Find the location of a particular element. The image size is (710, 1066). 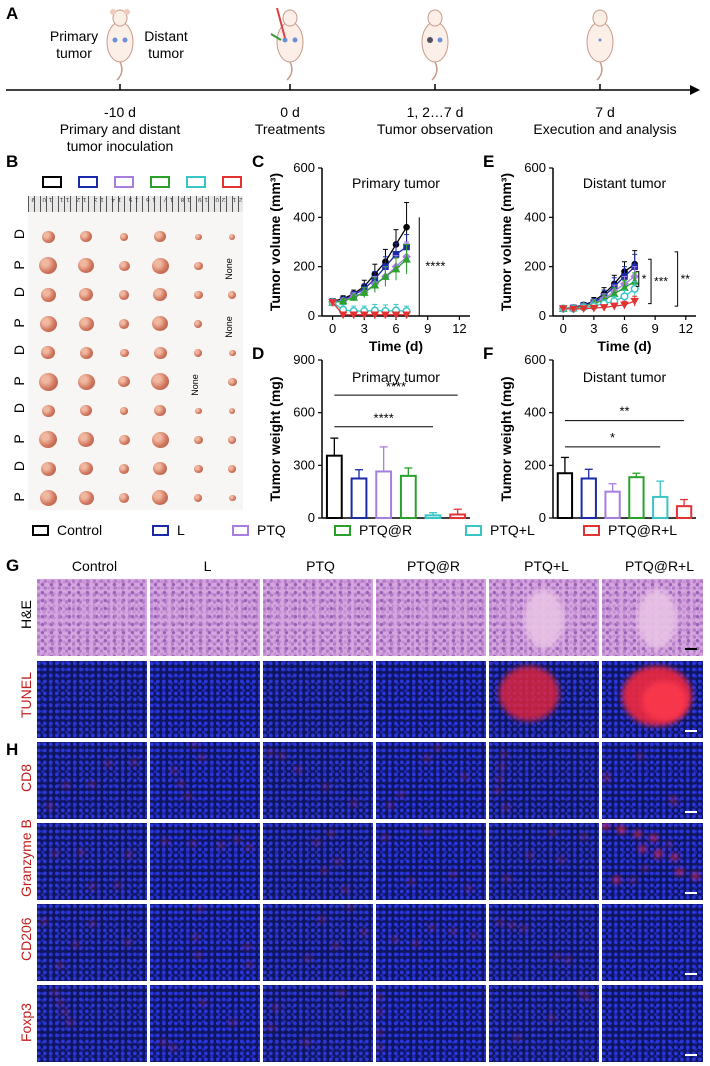

significance-label: **** is located at coordinates (384, 418).